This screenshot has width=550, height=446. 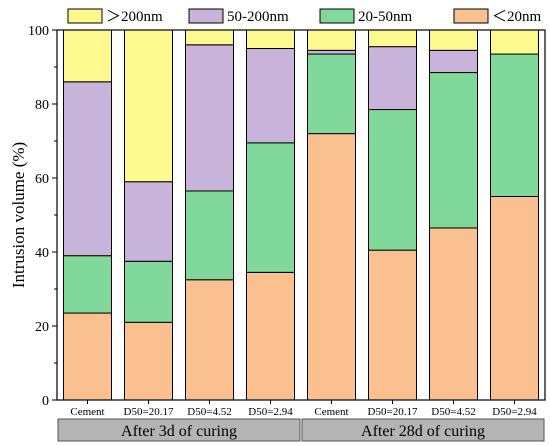 I want to click on legend-label: ＜20nm, so click(x=517, y=17).